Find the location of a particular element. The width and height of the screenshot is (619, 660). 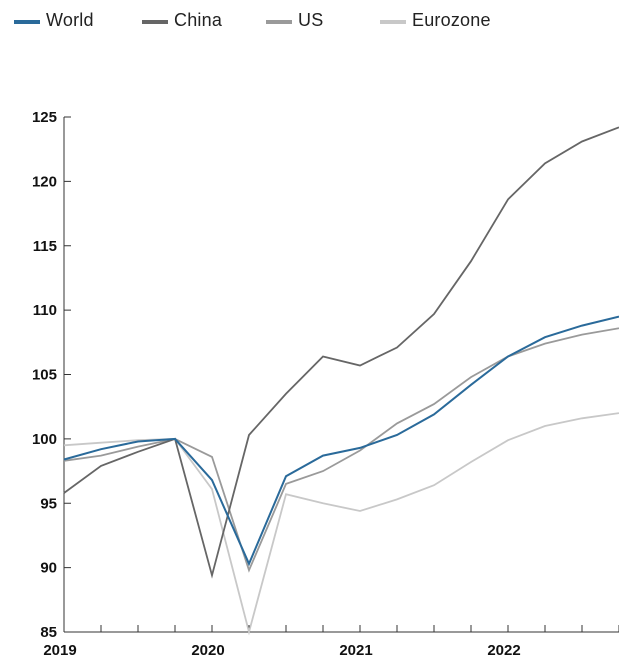

legend-item-china: China is located at coordinates (182, 20).